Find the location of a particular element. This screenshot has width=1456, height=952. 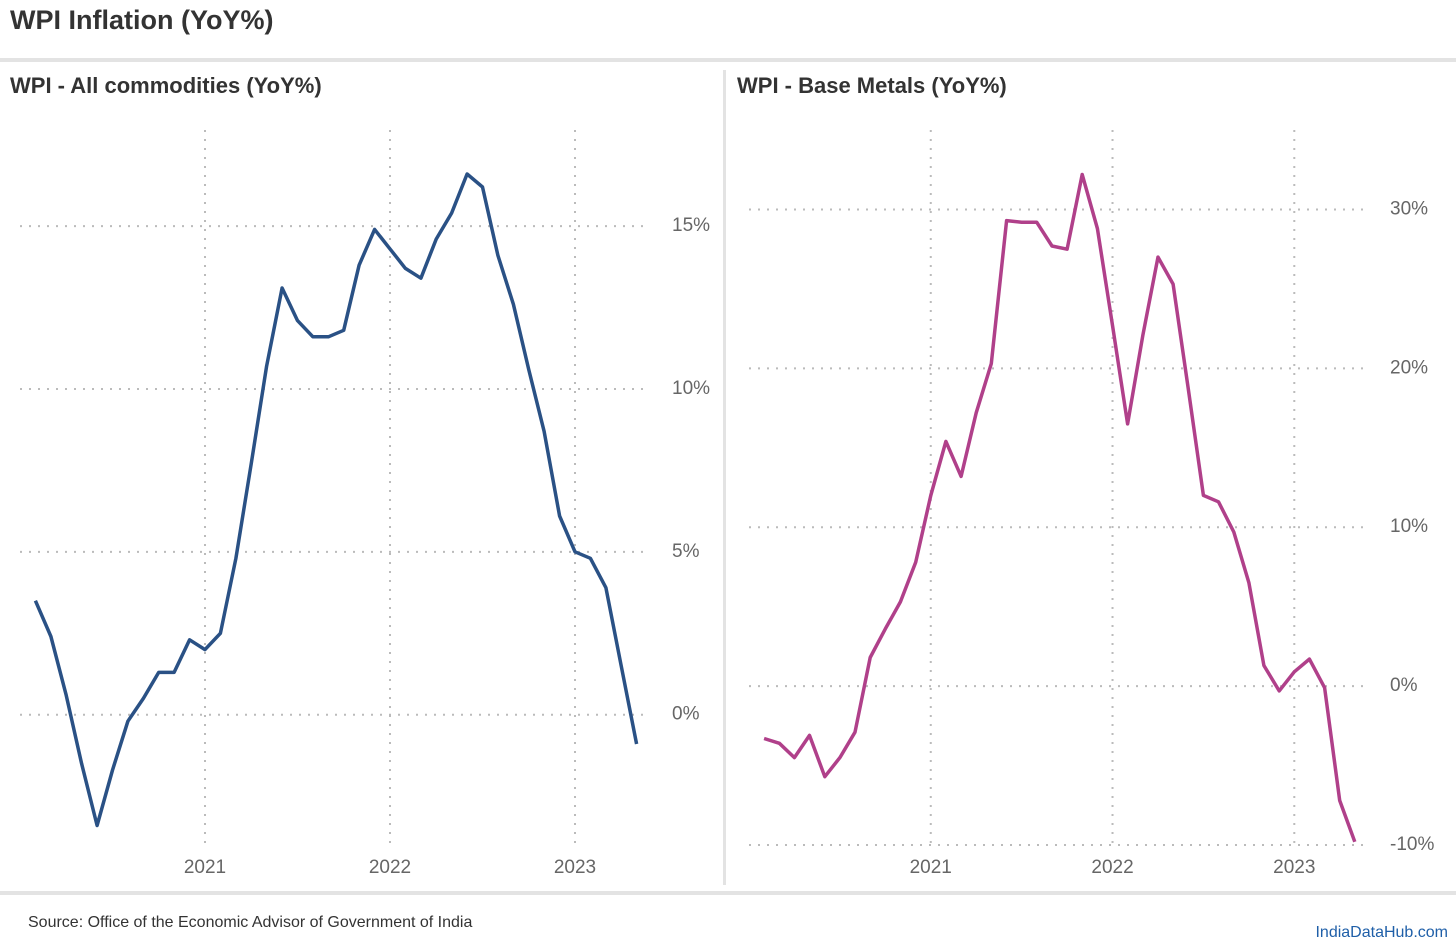

y-tick-label: -10% is located at coordinates (1412, 844).